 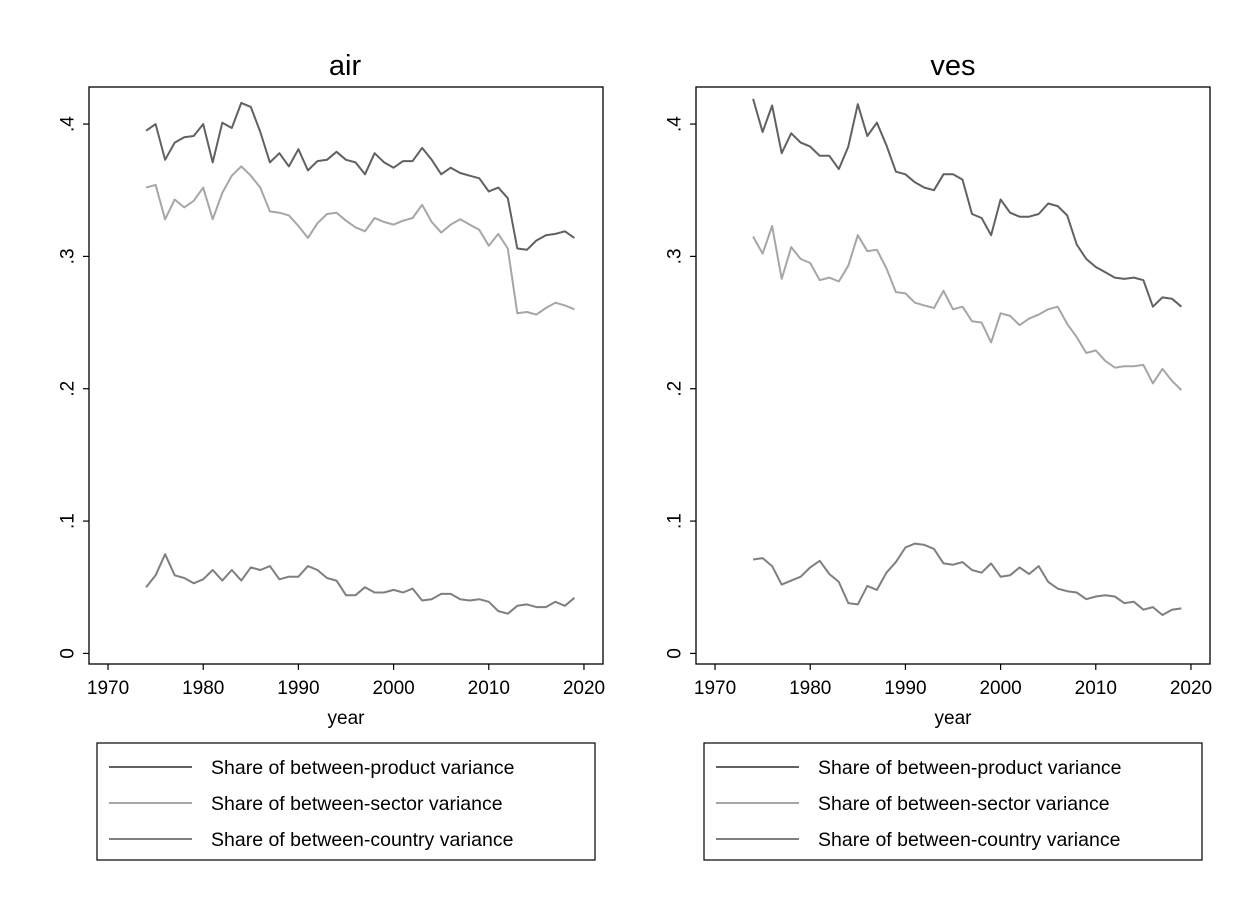 What do you see at coordinates (347, 718) in the screenshot?
I see `x-axis-title-air: year` at bounding box center [347, 718].